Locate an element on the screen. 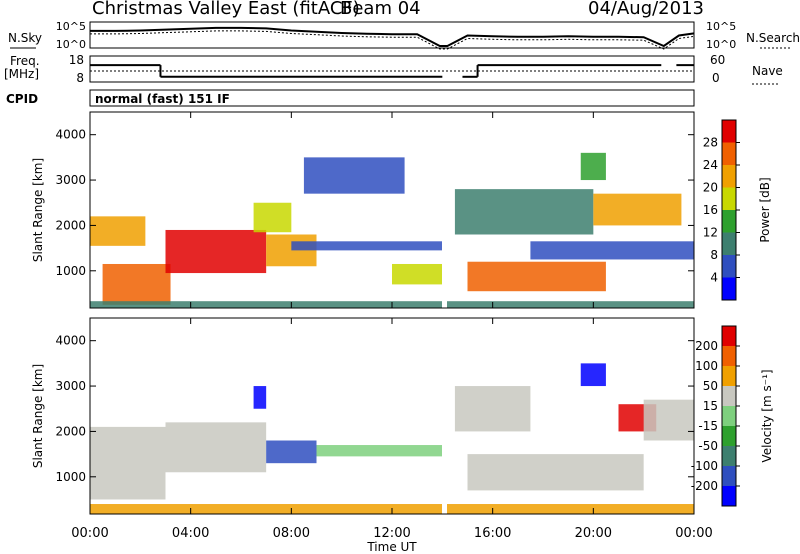 The height and width of the screenshot is (554, 800). power-colorbar-title: Power [dB] is located at coordinates (765, 209).